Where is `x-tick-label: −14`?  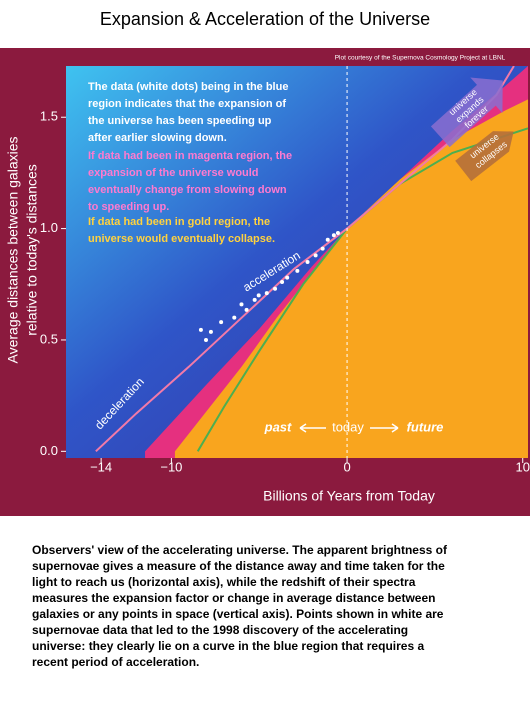 x-tick-label: −14 is located at coordinates (101, 466).